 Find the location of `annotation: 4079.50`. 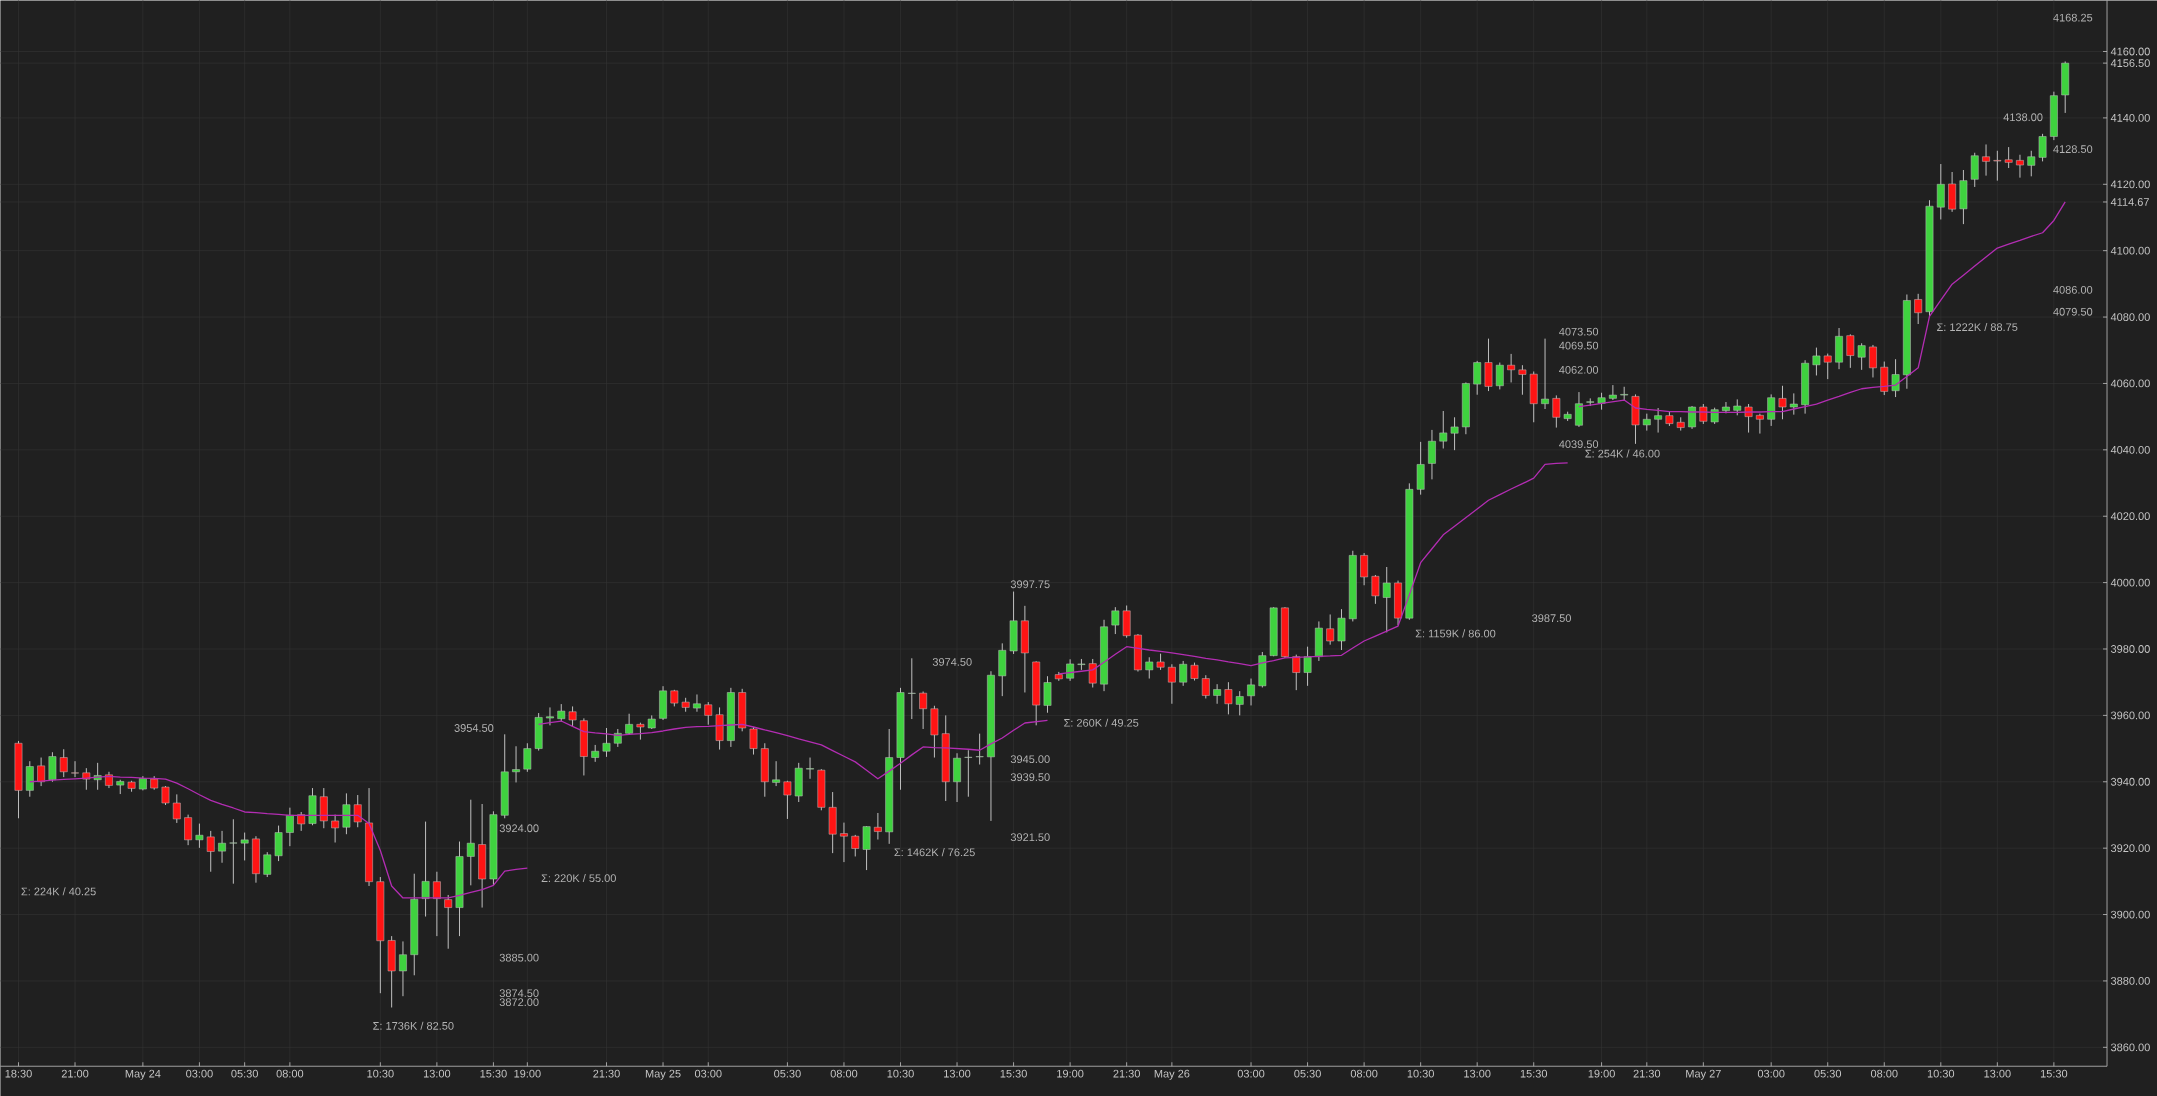

annotation: 4079.50 is located at coordinates (2073, 311).